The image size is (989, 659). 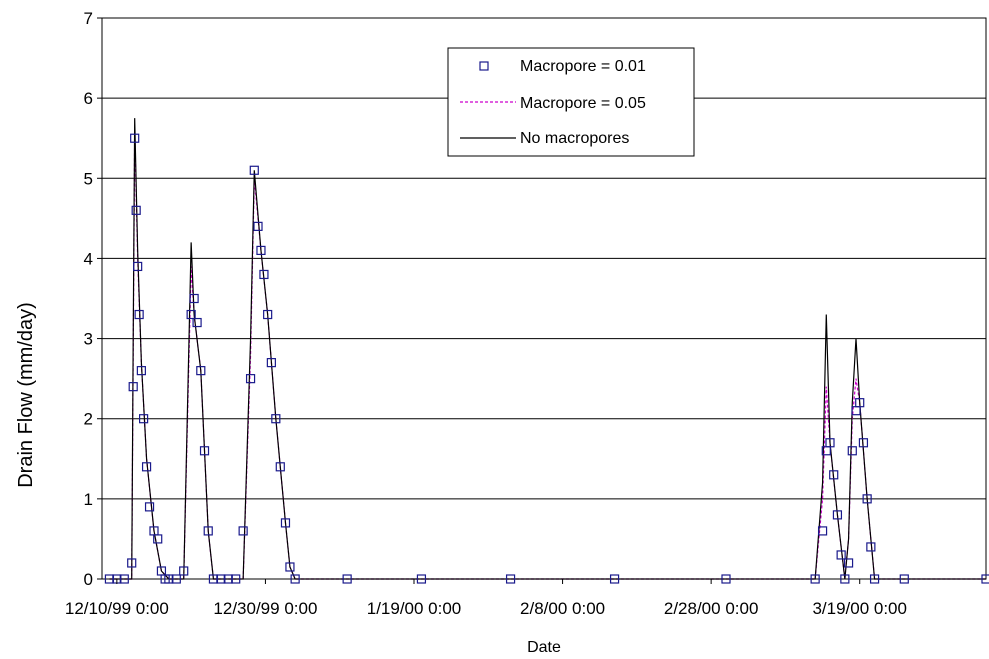 What do you see at coordinates (88, 18) in the screenshot?
I see `y-tick-label: 7` at bounding box center [88, 18].